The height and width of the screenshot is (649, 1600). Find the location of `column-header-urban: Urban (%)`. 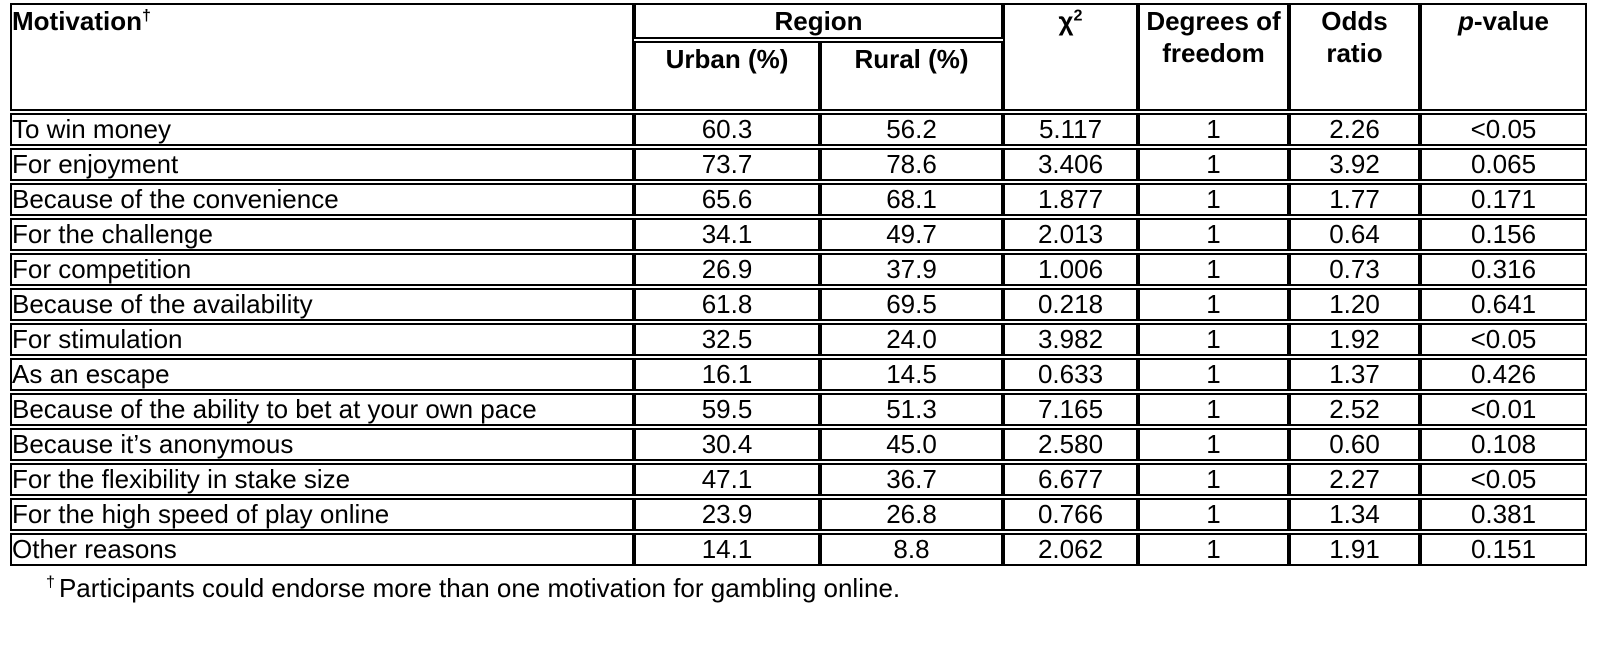

column-header-urban: Urban (%) is located at coordinates (727, 76).